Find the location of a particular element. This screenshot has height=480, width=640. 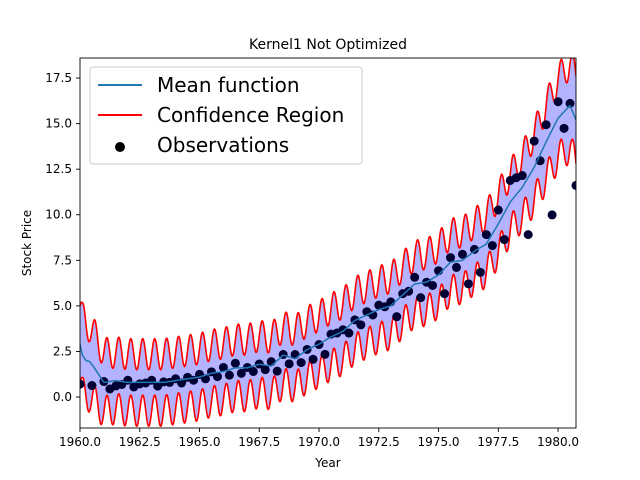

y-axis-label: Stock Price is located at coordinates (27, 243).